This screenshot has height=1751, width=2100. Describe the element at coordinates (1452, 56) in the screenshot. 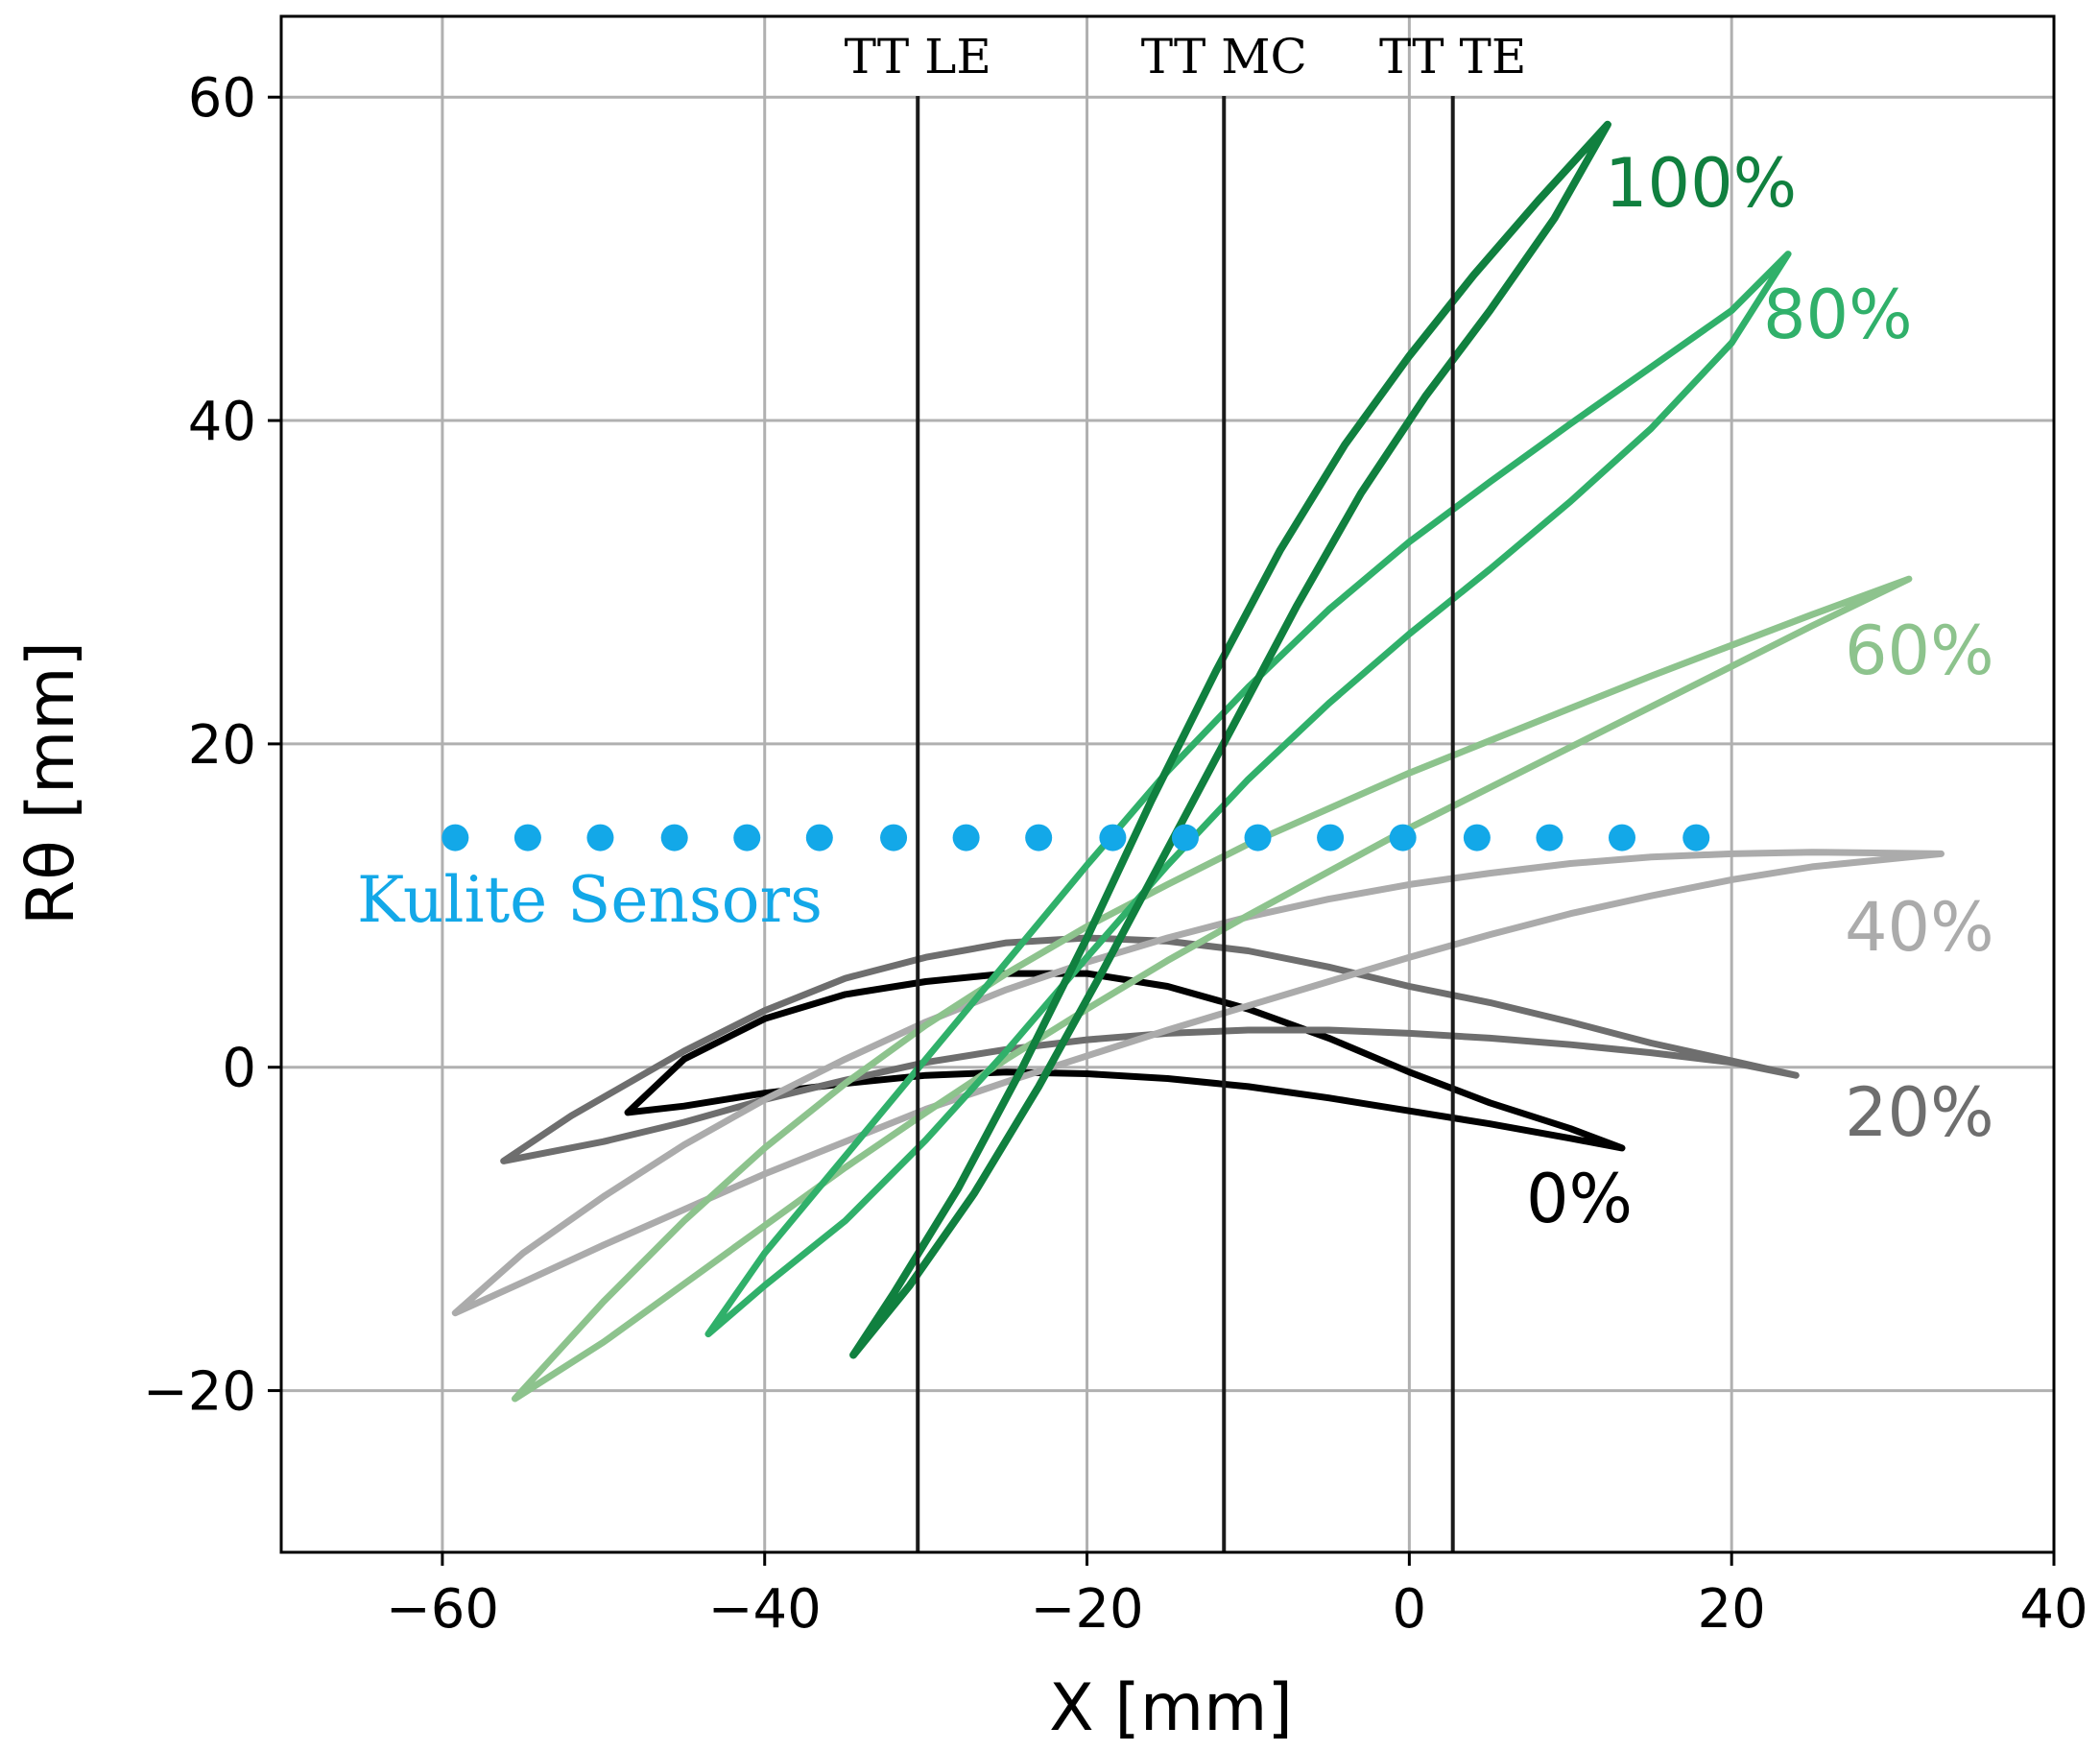

I see `traverse-line-label: TT TE` at that location.